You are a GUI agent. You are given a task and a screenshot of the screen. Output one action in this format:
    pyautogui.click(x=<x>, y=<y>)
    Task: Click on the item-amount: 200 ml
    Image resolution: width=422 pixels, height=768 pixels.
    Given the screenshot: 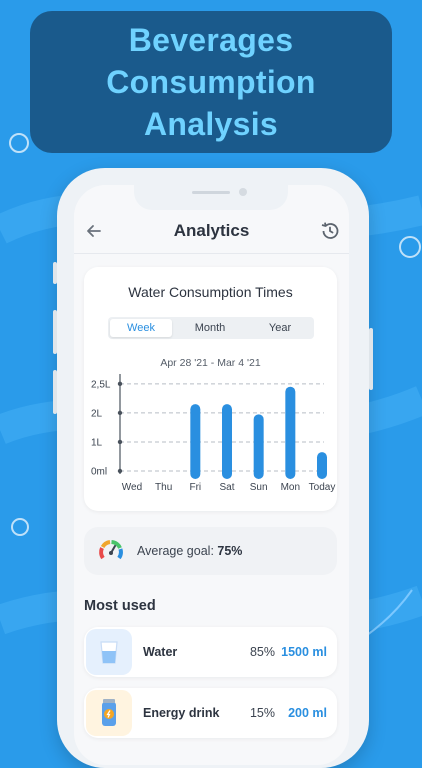 What is the action you would take?
    pyautogui.click(x=307, y=713)
    